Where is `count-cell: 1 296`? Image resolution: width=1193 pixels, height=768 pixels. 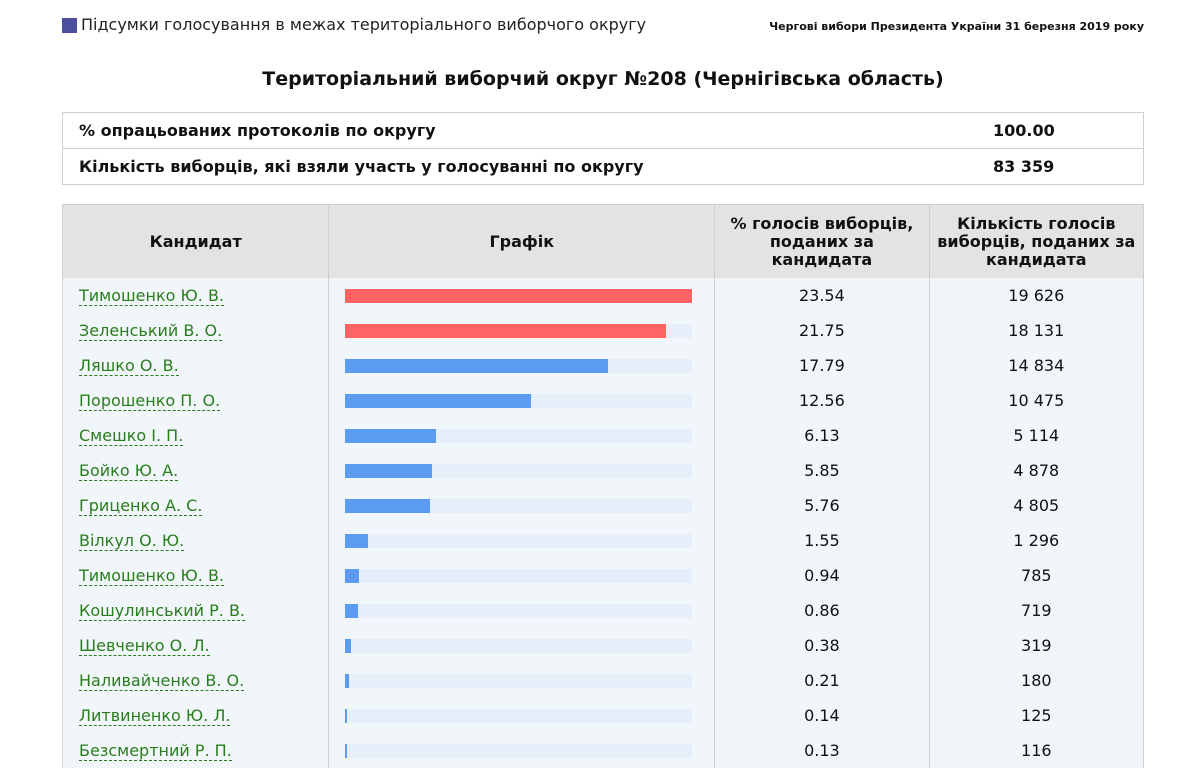
count-cell: 1 296 is located at coordinates (1036, 540).